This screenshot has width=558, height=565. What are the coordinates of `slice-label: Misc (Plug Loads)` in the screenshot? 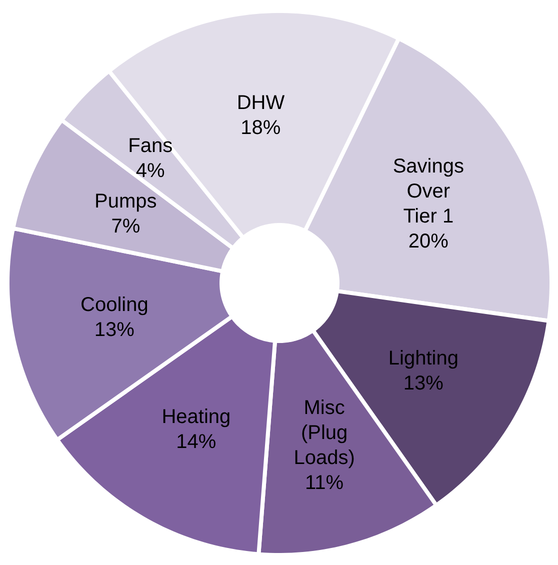 It's located at (324, 433).